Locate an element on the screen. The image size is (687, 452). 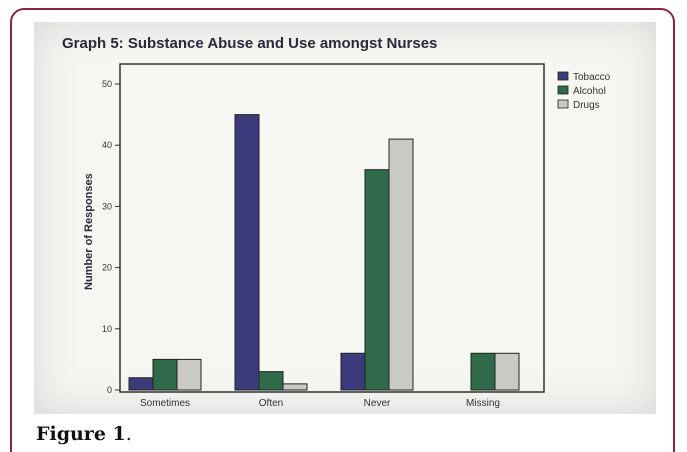
legend-label-tobacco: Tobacco is located at coordinates (592, 77).